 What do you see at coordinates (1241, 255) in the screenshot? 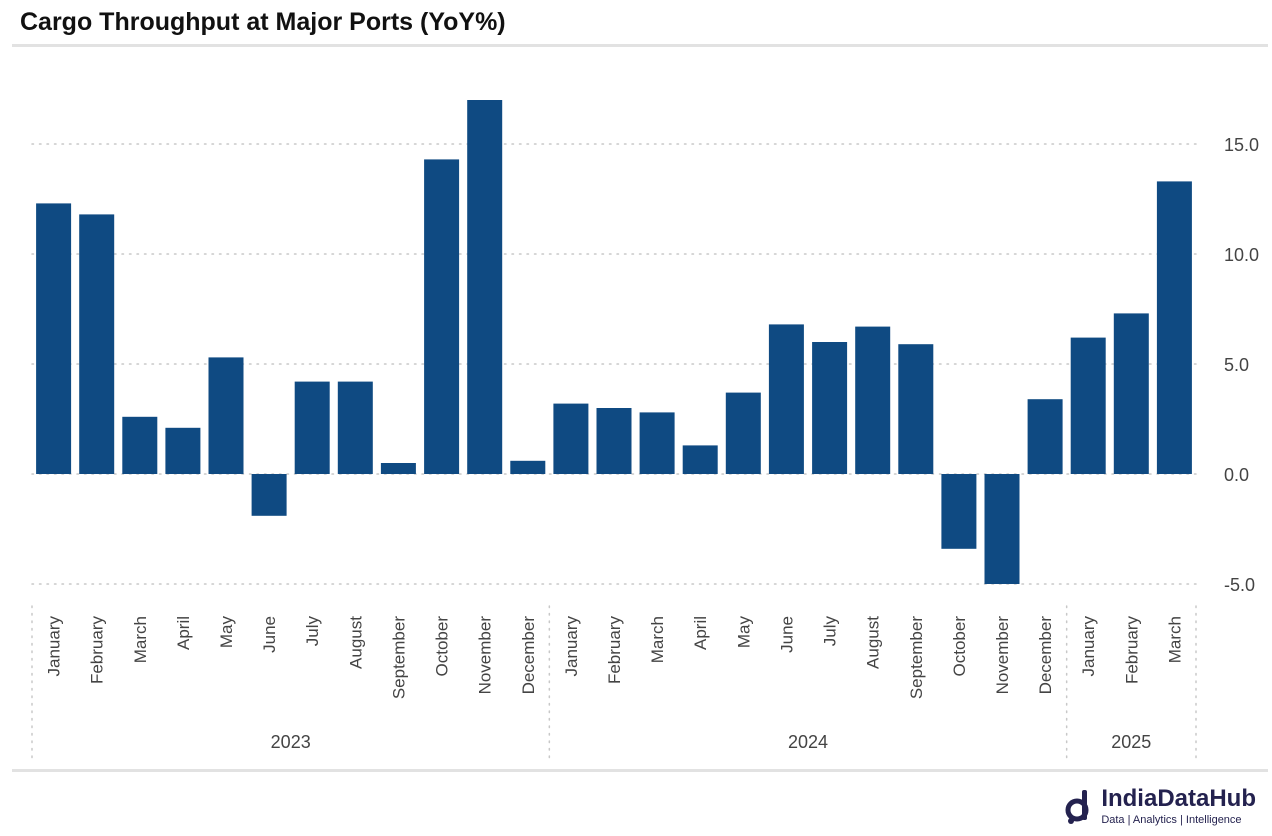
I see `y-tick-label: 10.0` at bounding box center [1241, 255].